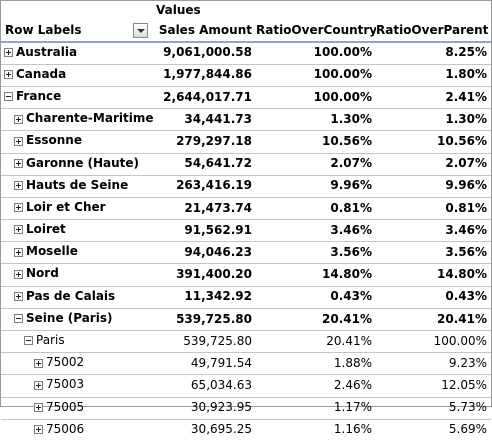 The image size is (492, 441). Describe the element at coordinates (140, 30) in the screenshot. I see `row-labels-filter-dropdown-icon` at that location.